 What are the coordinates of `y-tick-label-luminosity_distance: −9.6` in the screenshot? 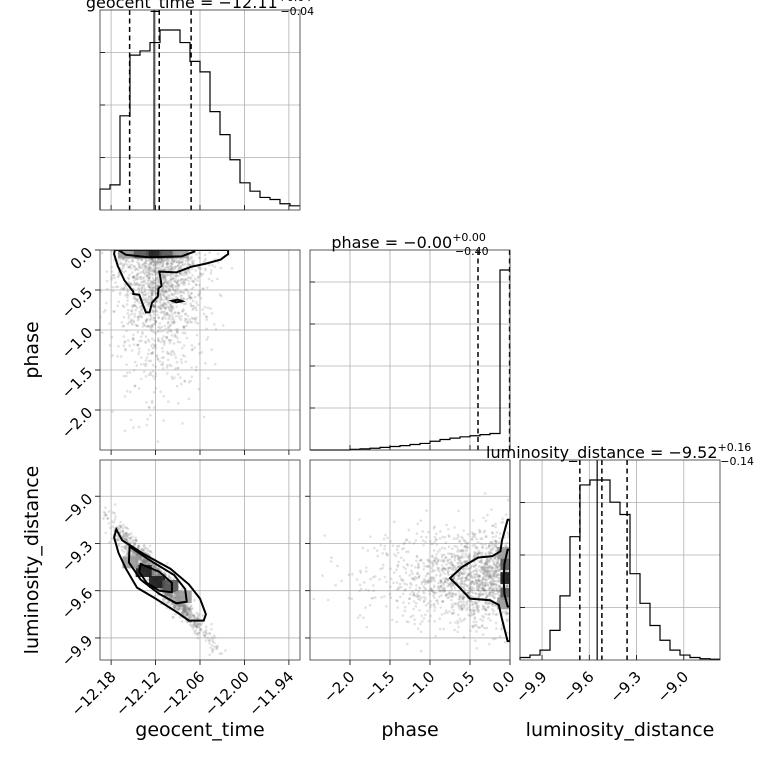 It's located at (77, 603).